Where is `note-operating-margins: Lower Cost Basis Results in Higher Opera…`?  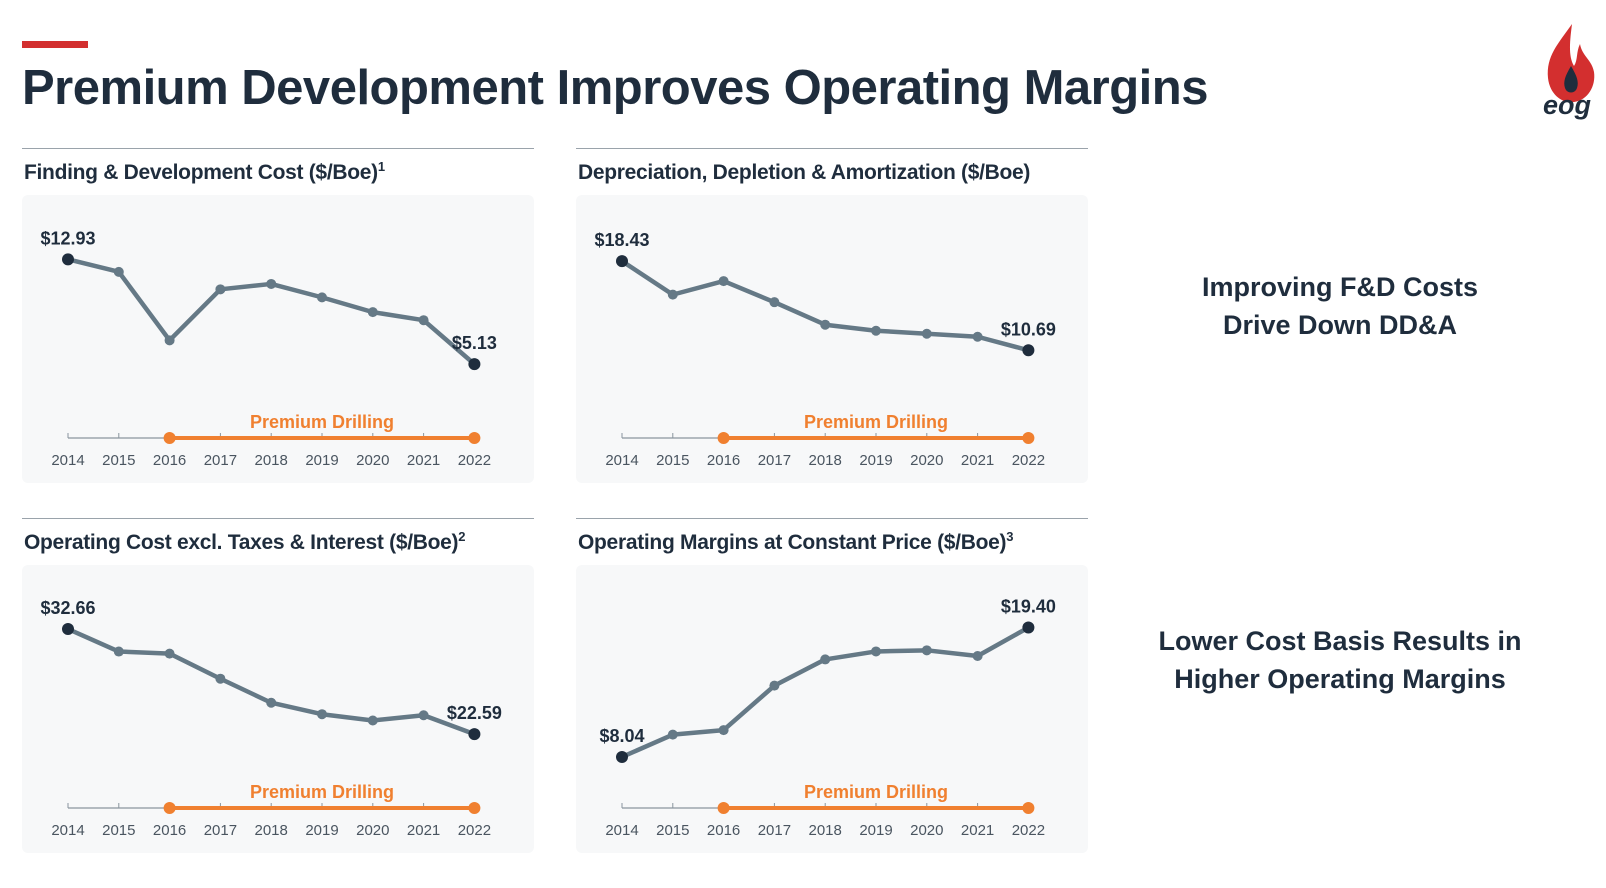
note-operating-margins: Lower Cost Basis Results in Higher Opera… is located at coordinates (1340, 660).